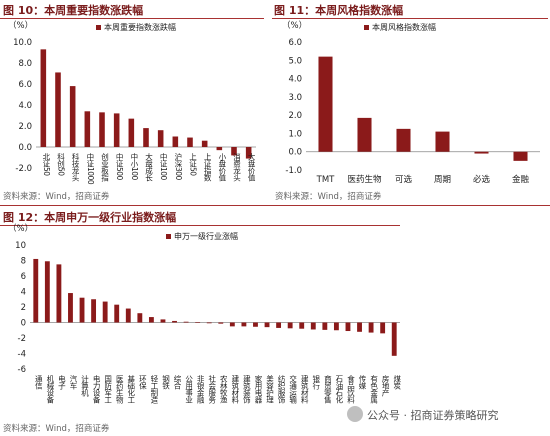 The image size is (550, 436). What do you see at coordinates (211, 389) in the screenshot?
I see `fig12-category-label: 社会服务` at bounding box center [211, 389].